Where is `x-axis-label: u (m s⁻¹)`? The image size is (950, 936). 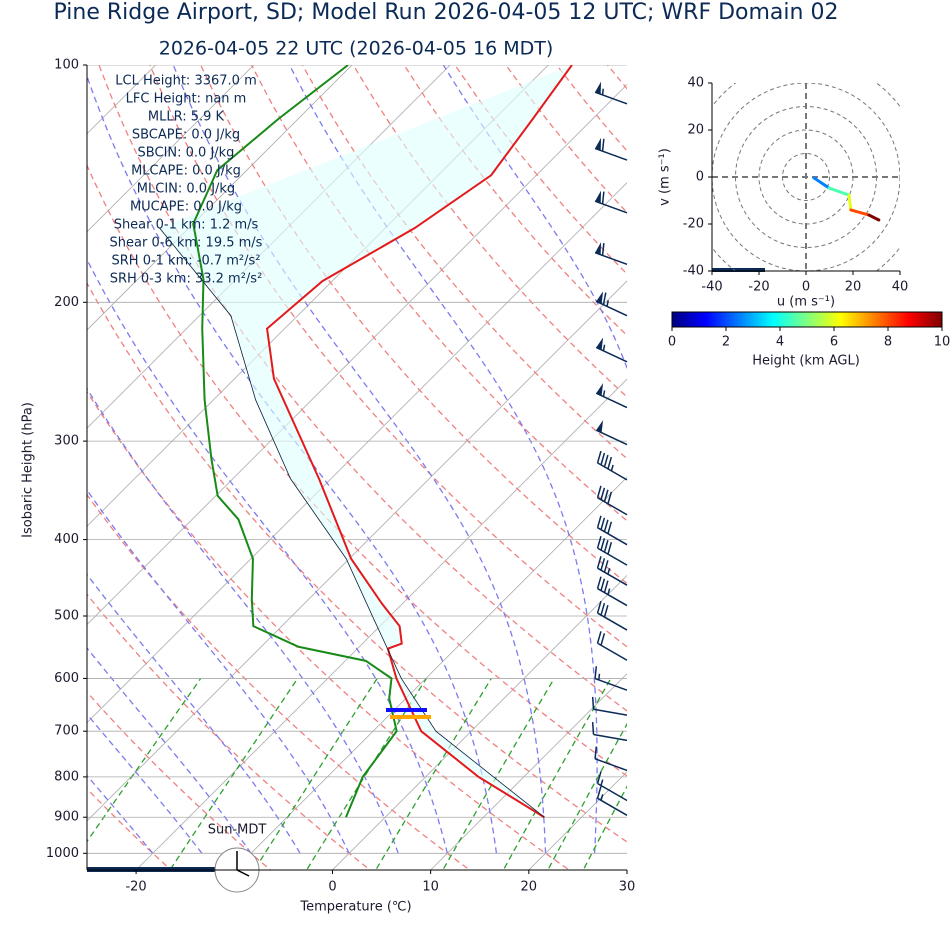
x-axis-label: u (m s⁻¹) is located at coordinates (806, 302).